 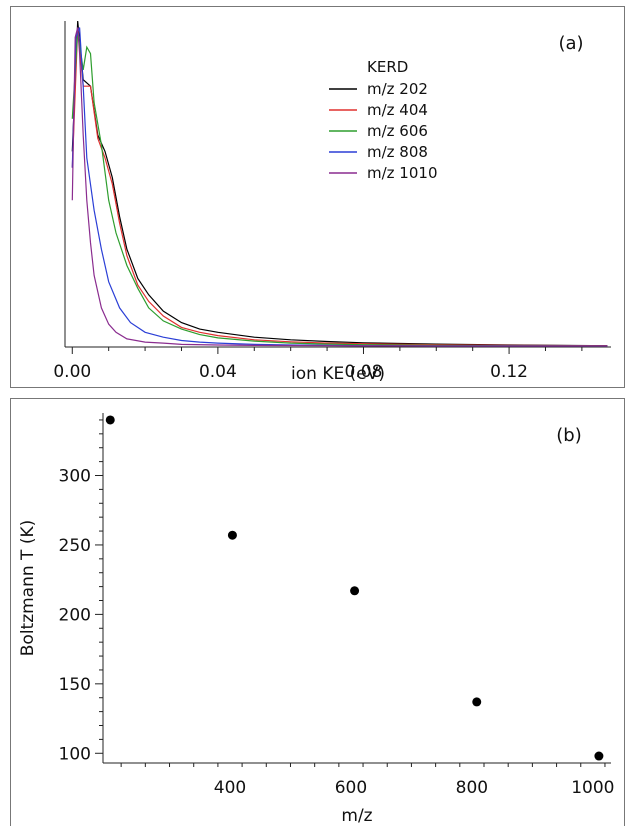 I want to click on y-tick-label: 250, so click(x=75, y=546).